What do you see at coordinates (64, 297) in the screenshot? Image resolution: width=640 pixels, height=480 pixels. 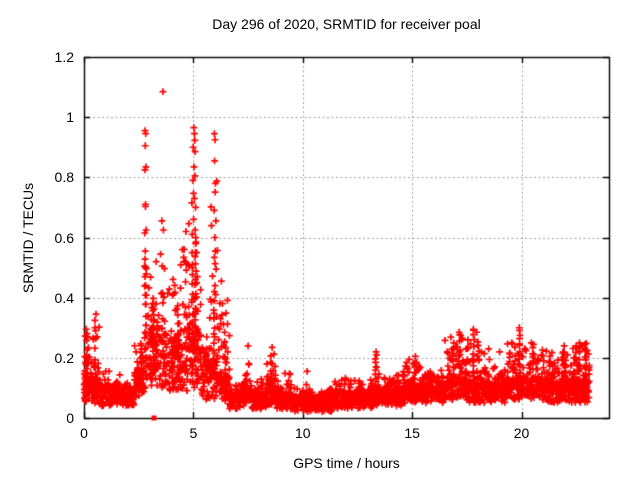 I see `y-tick-label: 0.4` at bounding box center [64, 297].